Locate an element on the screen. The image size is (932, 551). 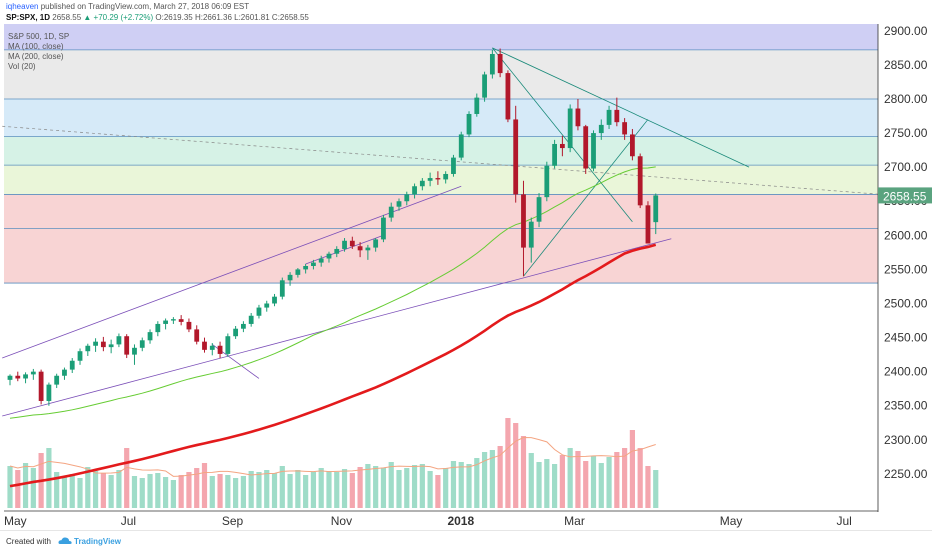
price-tick-label: 2350.00 is located at coordinates (906, 406).